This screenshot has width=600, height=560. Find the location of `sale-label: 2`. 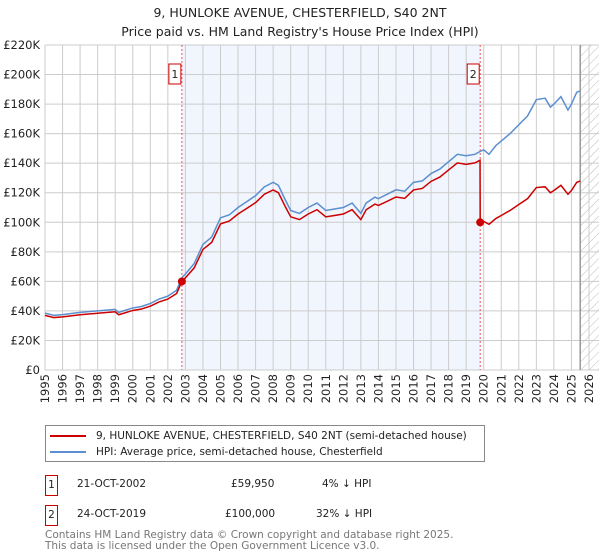

sale-label: 2 is located at coordinates (473, 74).